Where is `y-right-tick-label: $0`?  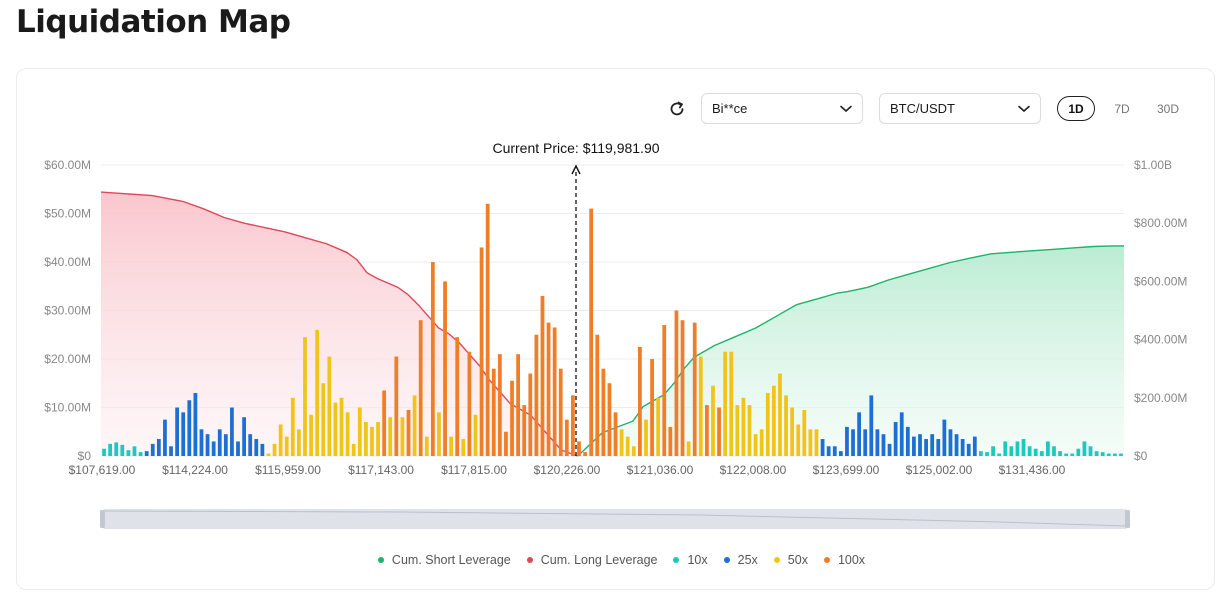
y-right-tick-label: $0 is located at coordinates (1141, 456).